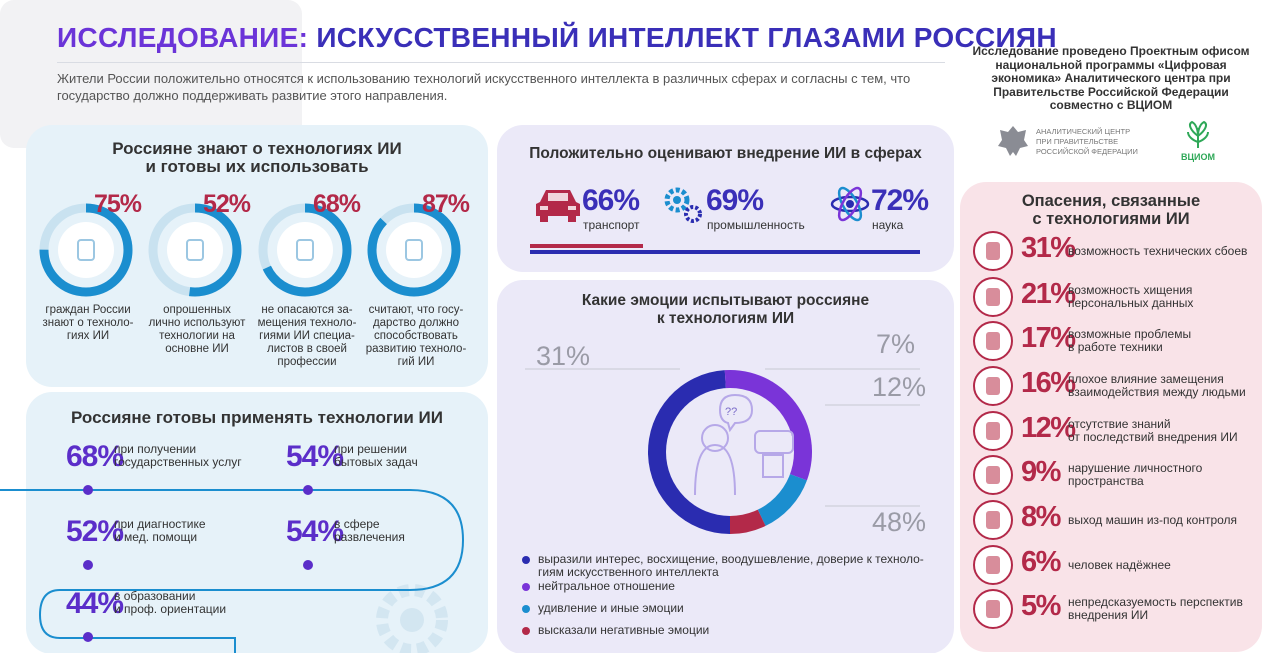 Image resolution: width=1280 pixels, height=653 pixels. I want to click on person-robot-illustration, so click(744, 444).